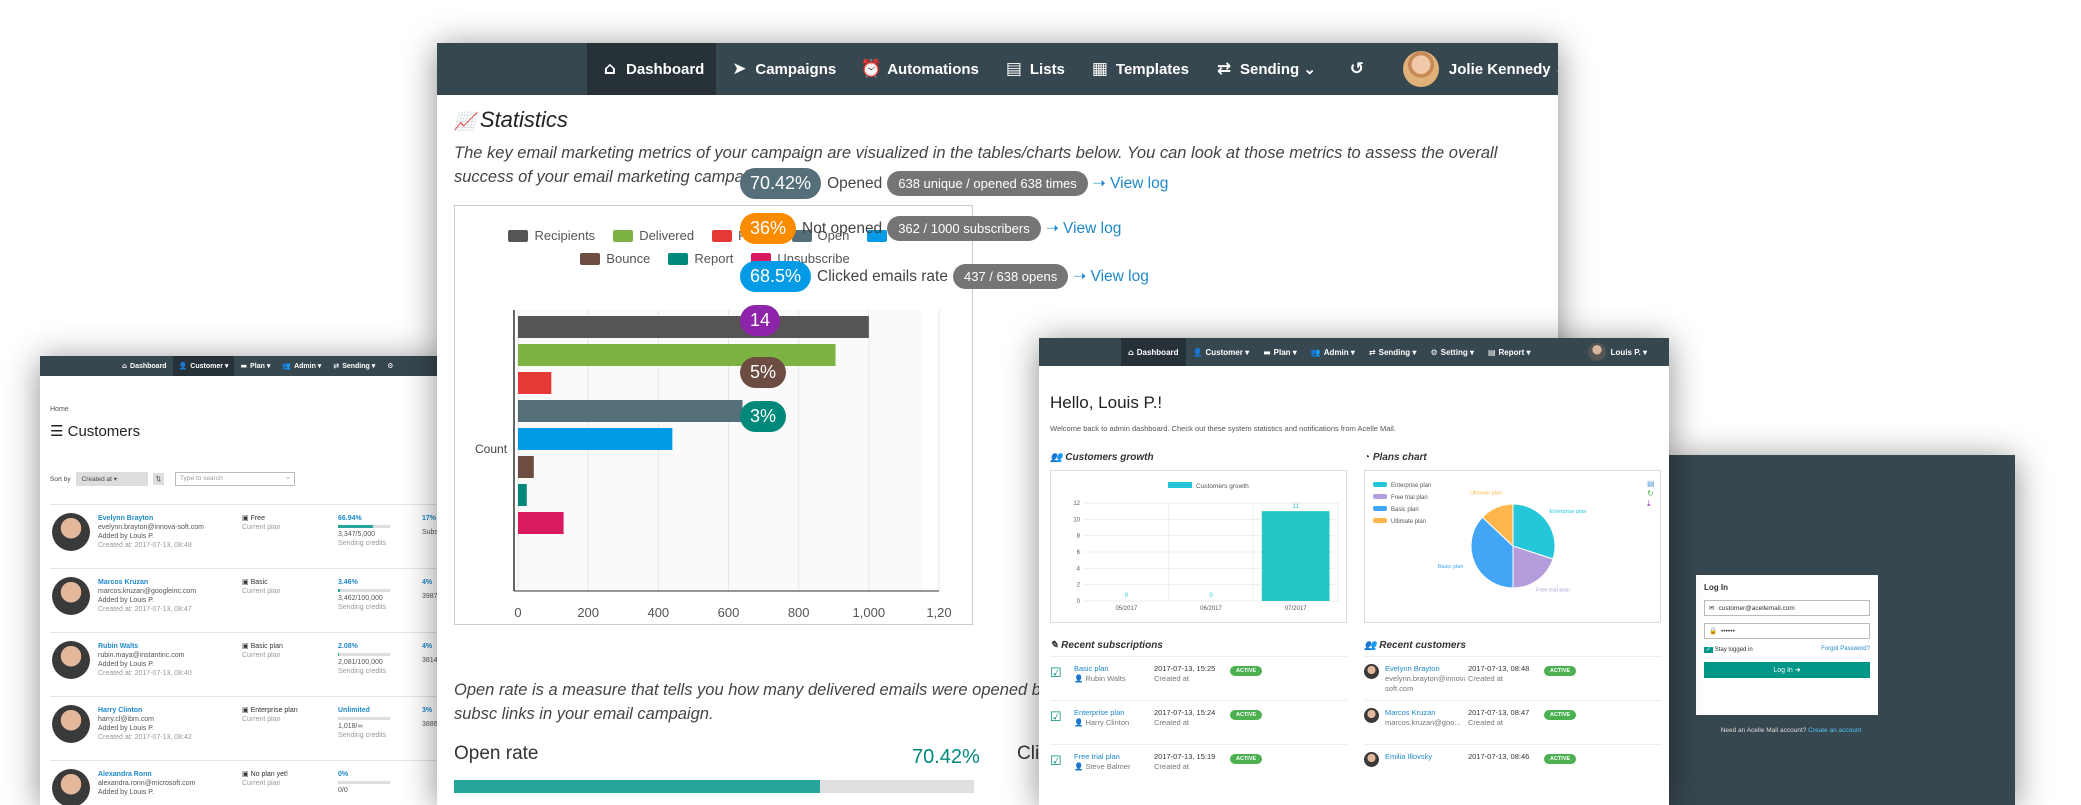 This screenshot has height=805, width=2081. Describe the element at coordinates (1709, 650) in the screenshot. I see `checkbox-icon: ✓` at that location.